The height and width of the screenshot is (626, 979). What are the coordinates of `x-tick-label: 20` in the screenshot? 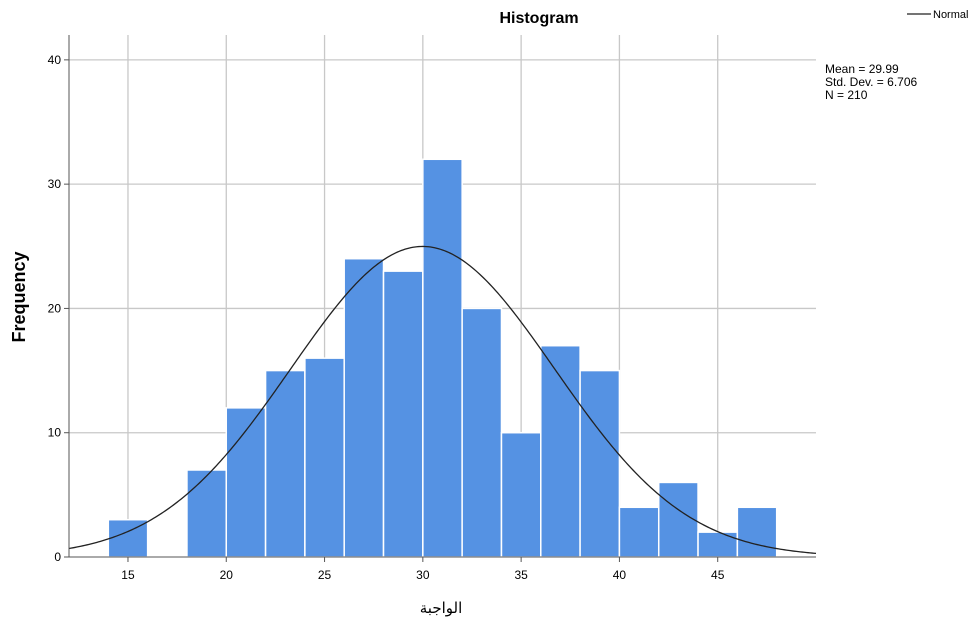 It's located at (227, 575).